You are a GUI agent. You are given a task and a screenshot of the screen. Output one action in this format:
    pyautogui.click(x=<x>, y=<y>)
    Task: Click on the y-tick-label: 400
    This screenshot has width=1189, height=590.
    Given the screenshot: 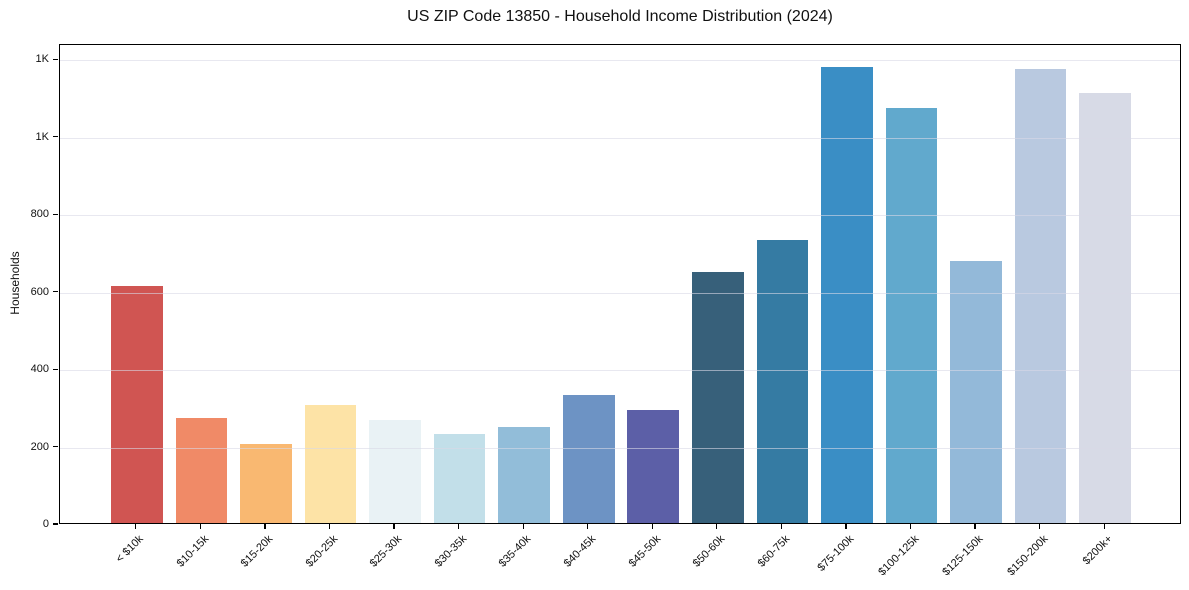 What is the action you would take?
    pyautogui.click(x=39, y=369)
    